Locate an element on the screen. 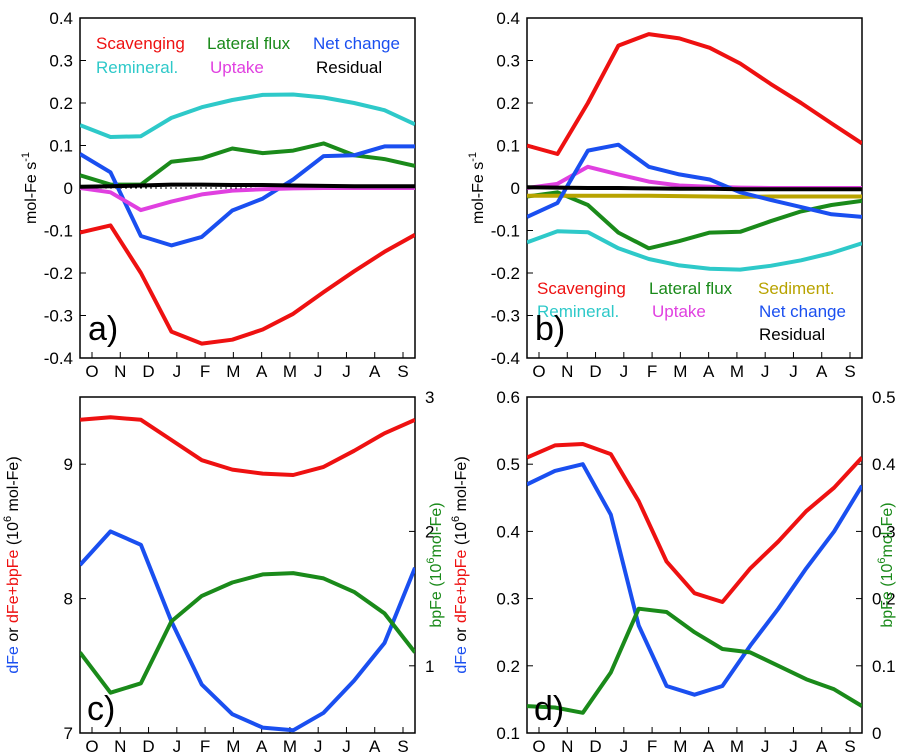 Image resolution: width=919 pixels, height=756 pixels. y2-tick-label: 0.3 is located at coordinates (884, 531).